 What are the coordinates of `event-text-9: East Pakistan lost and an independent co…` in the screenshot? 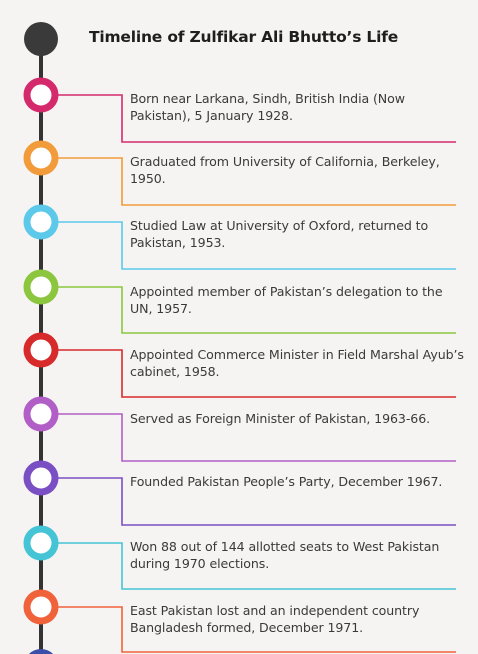 It's located at (275, 619).